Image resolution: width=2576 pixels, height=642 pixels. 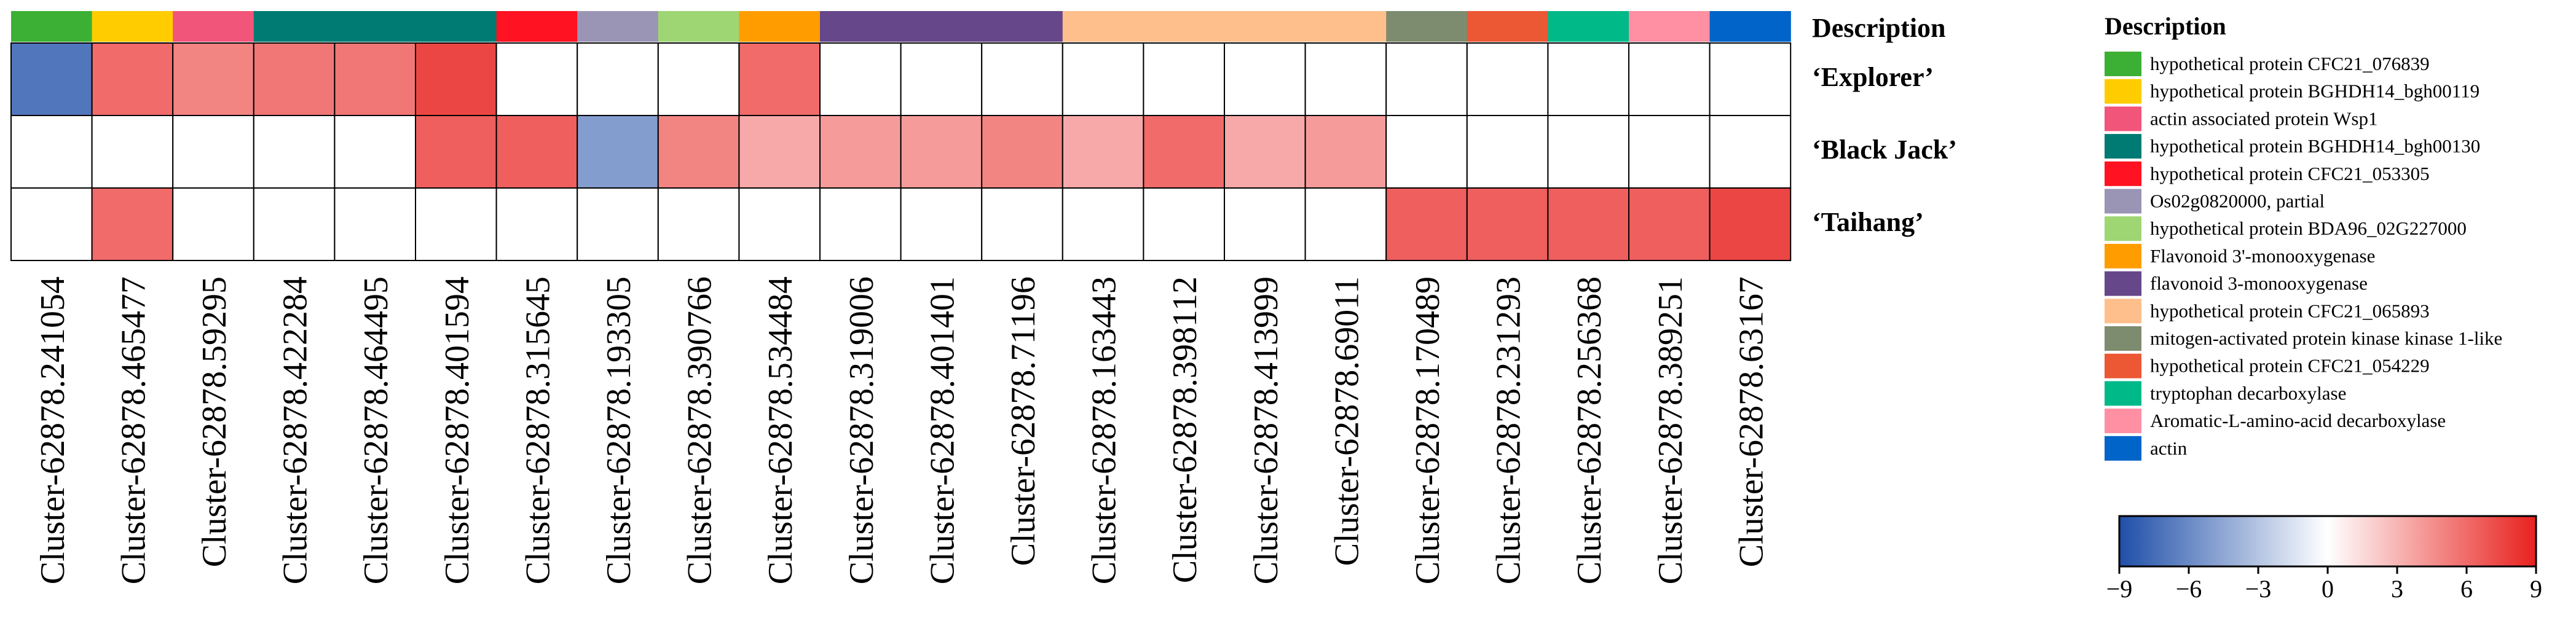 I want to click on column-label: Cluster-62878.71196, so click(x=1023, y=421).